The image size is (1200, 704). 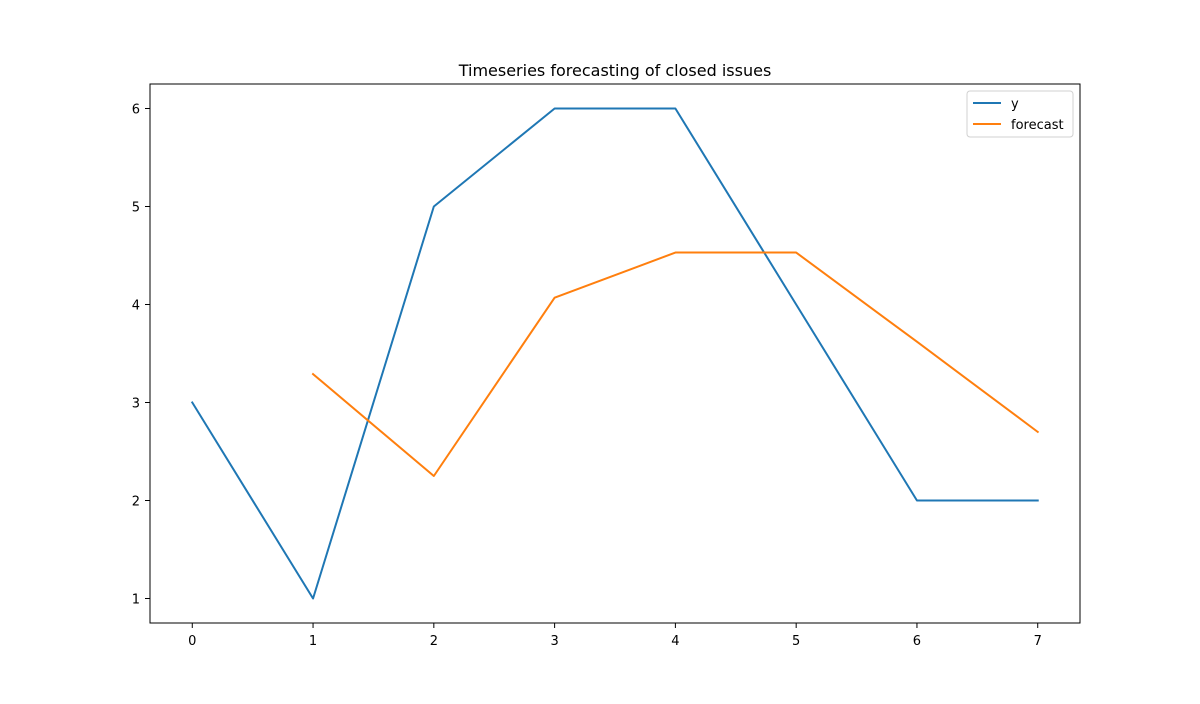 I want to click on x-tick-label: 6, so click(x=917, y=641).